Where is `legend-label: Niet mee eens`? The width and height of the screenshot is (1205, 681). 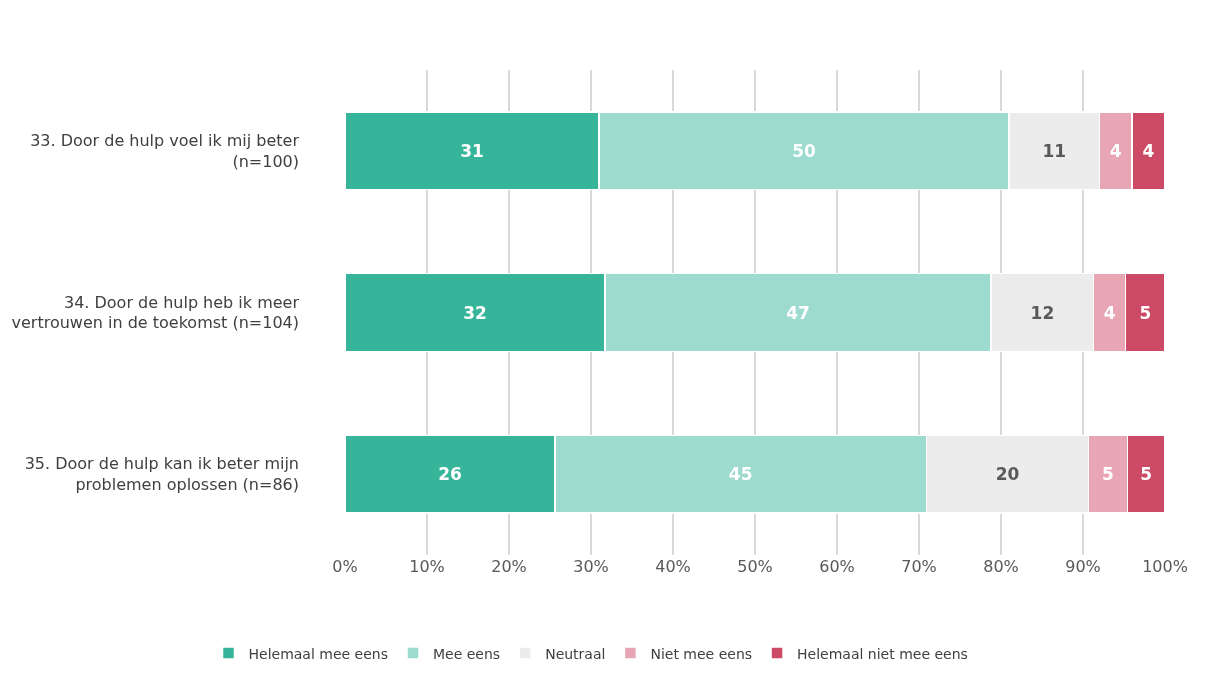
legend-label: Niet mee eens is located at coordinates (701, 653).